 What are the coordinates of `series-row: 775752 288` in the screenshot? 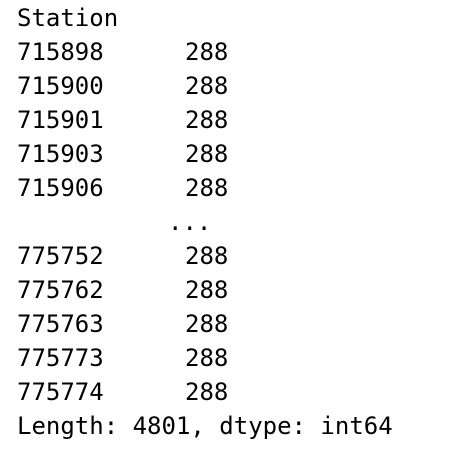 It's located at (240, 256).